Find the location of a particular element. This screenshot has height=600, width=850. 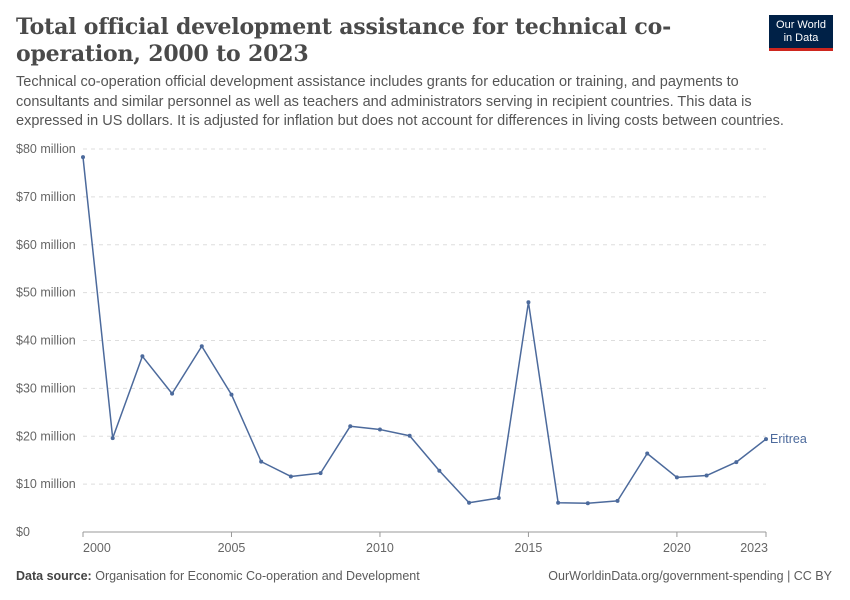

y-tick-label: $80 million is located at coordinates (46, 149).